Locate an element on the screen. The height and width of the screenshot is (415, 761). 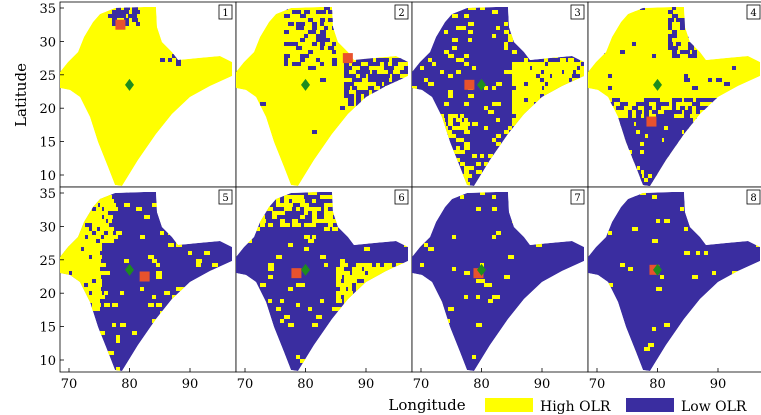
x-ticks: 70 80 90 70 80 90 70 80 90 70 80 90 is located at coordinates (394, 380).